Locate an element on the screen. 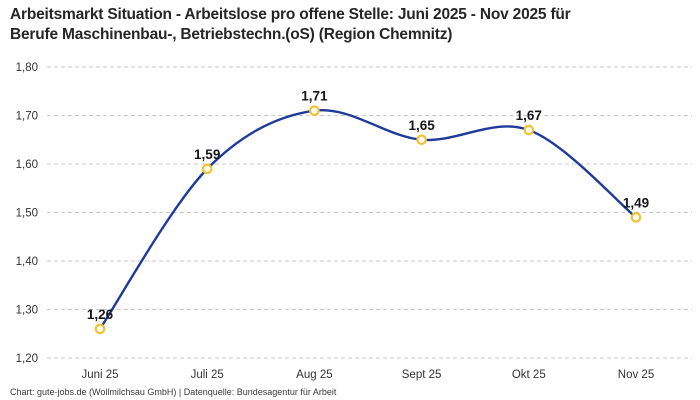  data-point-label: 1,49 is located at coordinates (636, 202).